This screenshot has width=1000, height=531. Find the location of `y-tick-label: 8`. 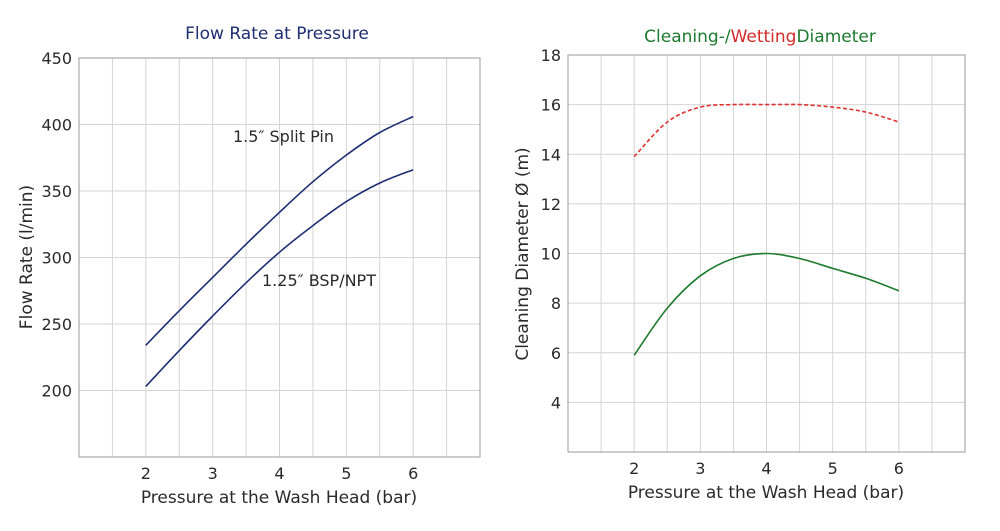

y-tick-label: 8 is located at coordinates (556, 303).